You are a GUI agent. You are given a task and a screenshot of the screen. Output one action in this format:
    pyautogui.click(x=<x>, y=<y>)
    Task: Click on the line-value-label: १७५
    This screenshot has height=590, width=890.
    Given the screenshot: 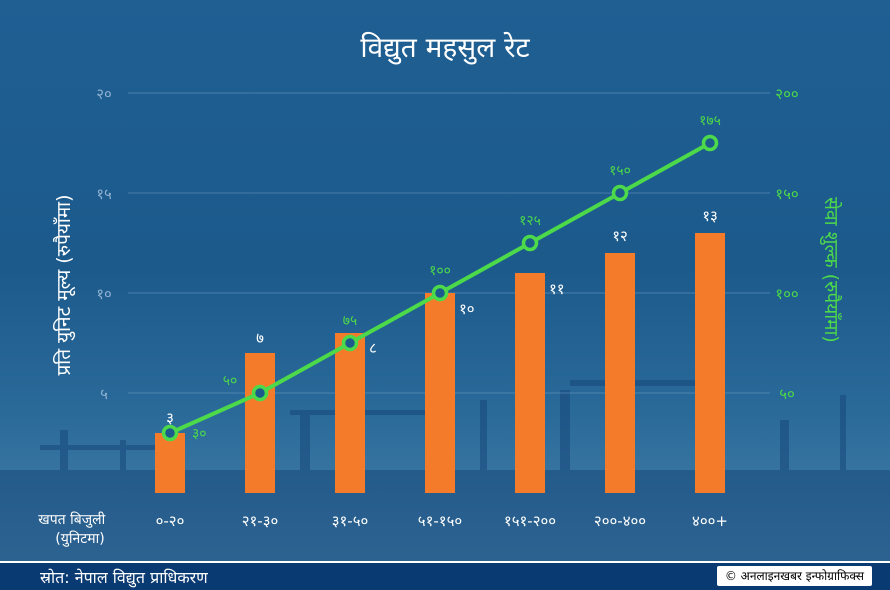 What is the action you would take?
    pyautogui.click(x=710, y=121)
    